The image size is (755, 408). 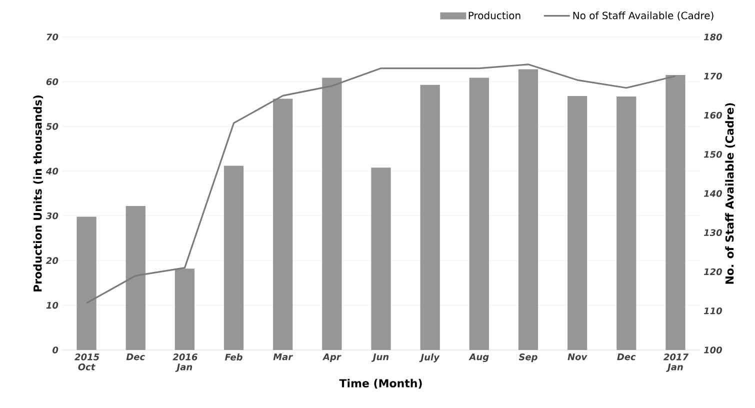 I want to click on x-tick-label: Jun, so click(x=380, y=358).